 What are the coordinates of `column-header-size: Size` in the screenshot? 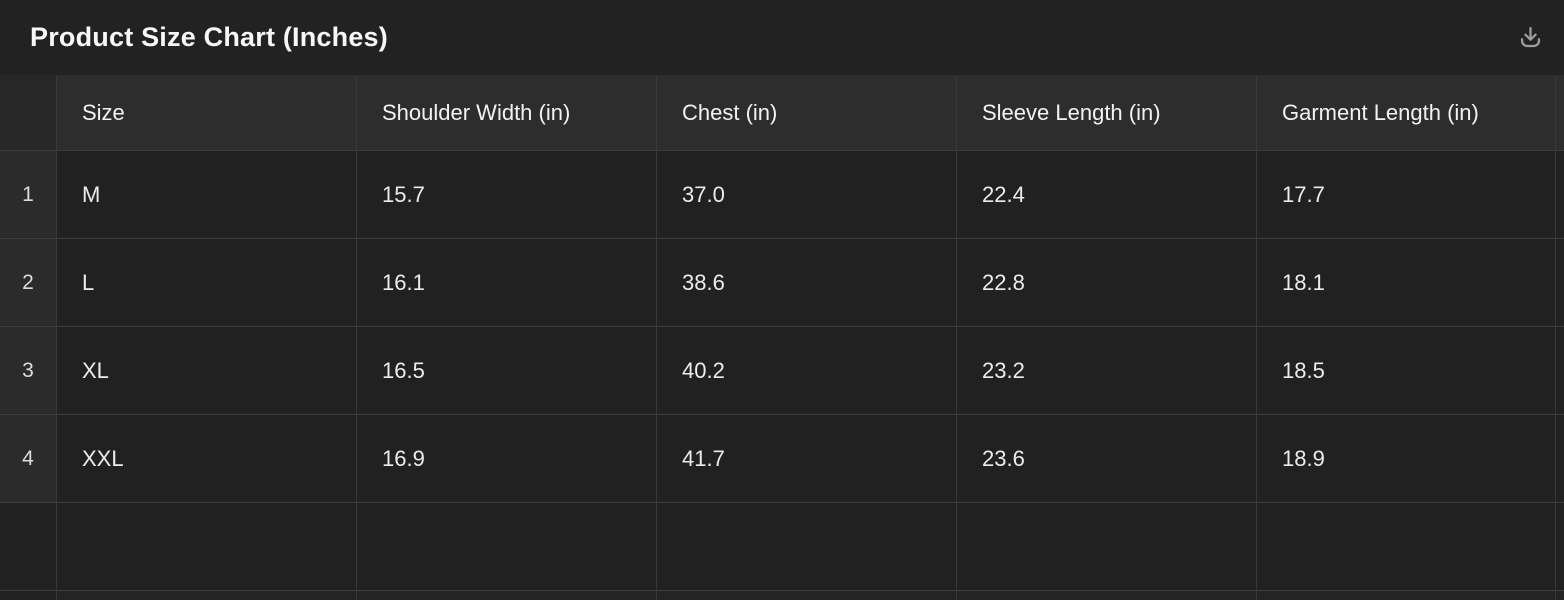 It's located at (207, 113).